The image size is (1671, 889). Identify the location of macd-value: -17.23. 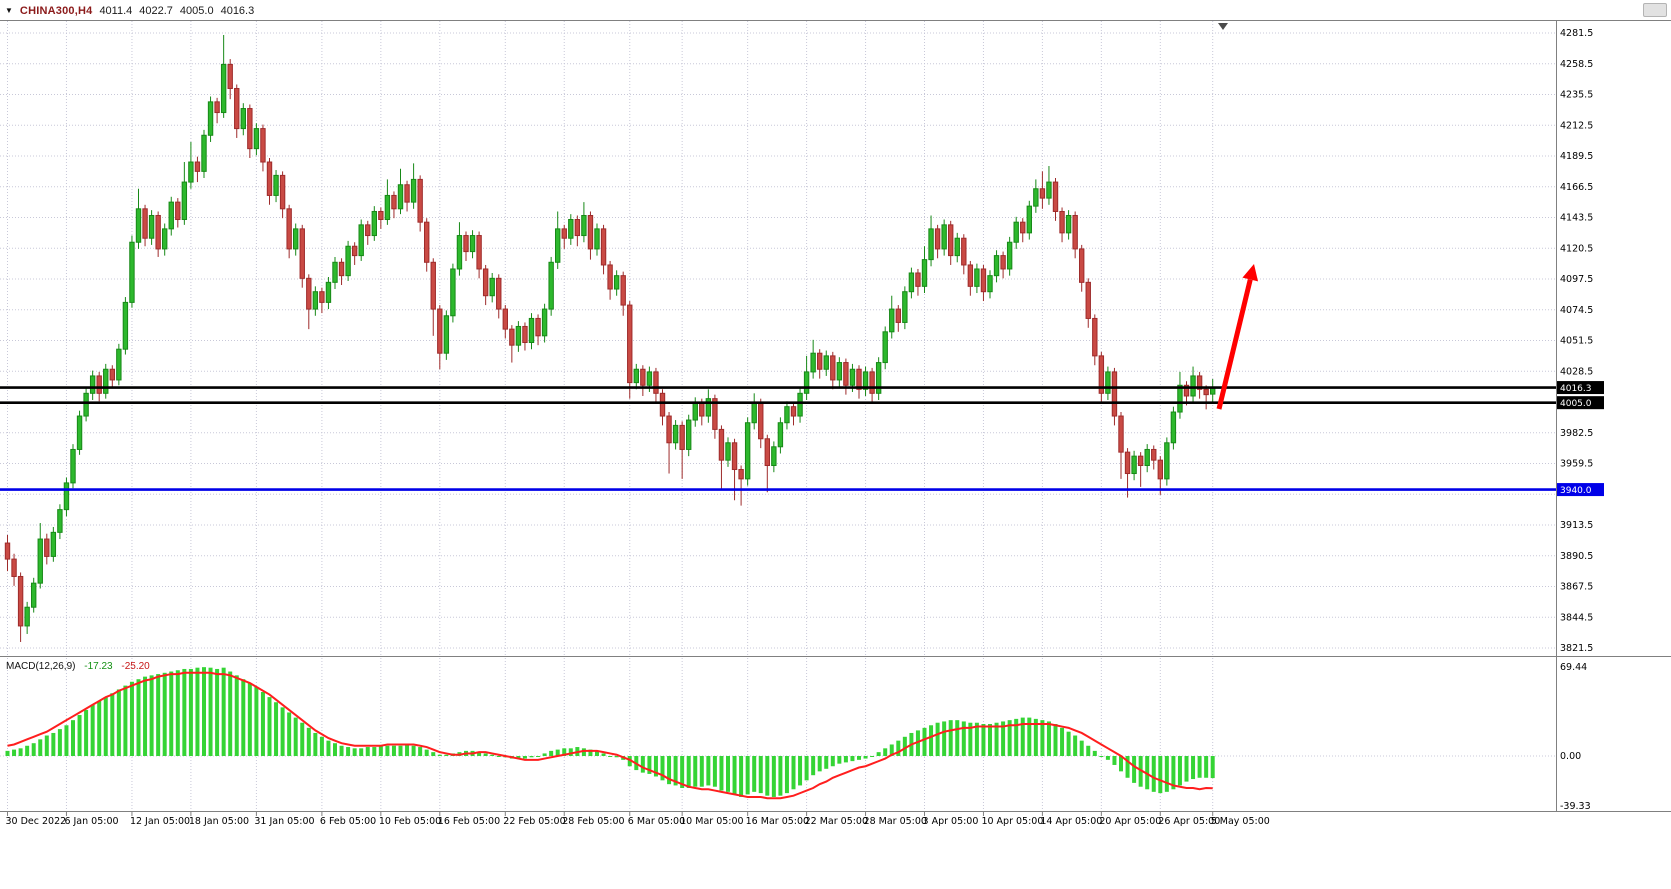
(98, 666).